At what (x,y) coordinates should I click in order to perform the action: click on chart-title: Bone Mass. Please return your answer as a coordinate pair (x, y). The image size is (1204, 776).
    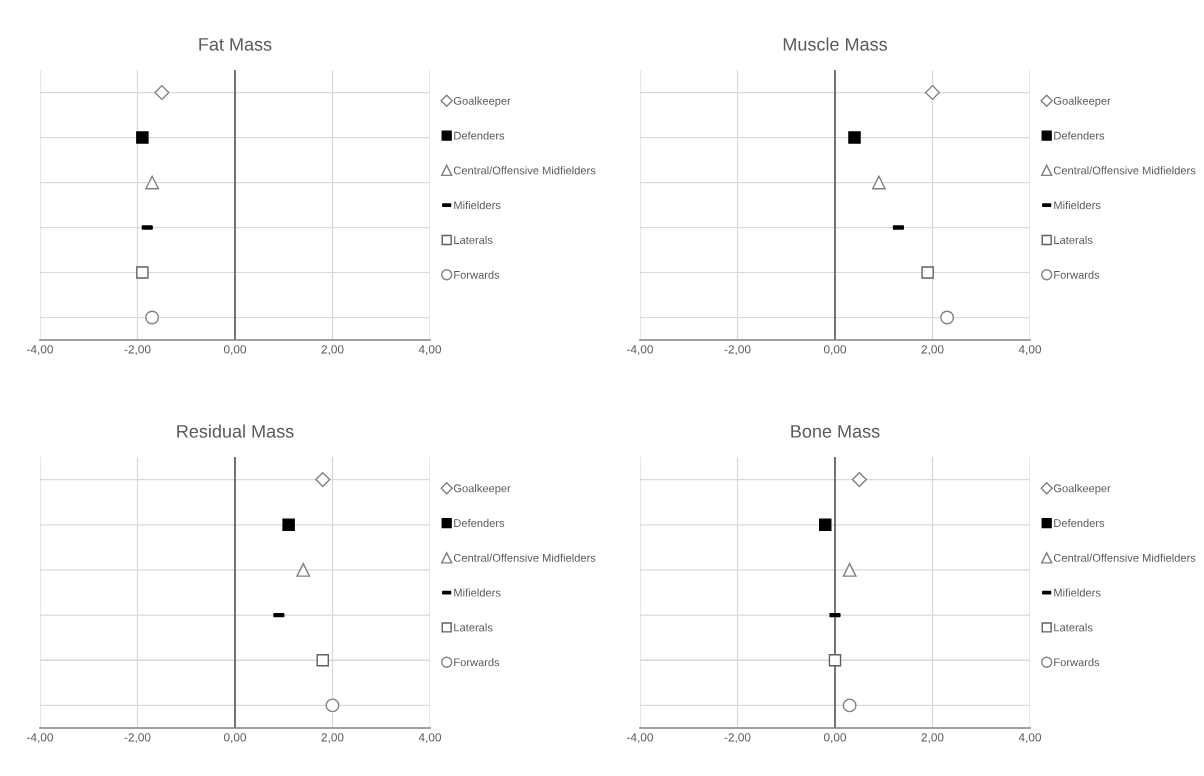
    Looking at the image, I should click on (835, 431).